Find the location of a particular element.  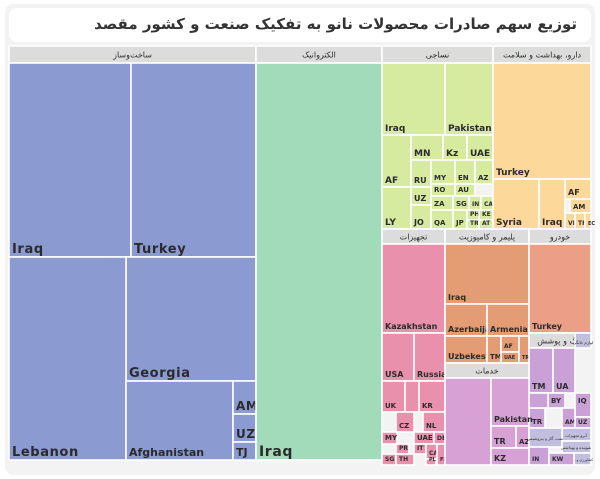

cell-equipment-sg-label: SG is located at coordinates (389, 459).